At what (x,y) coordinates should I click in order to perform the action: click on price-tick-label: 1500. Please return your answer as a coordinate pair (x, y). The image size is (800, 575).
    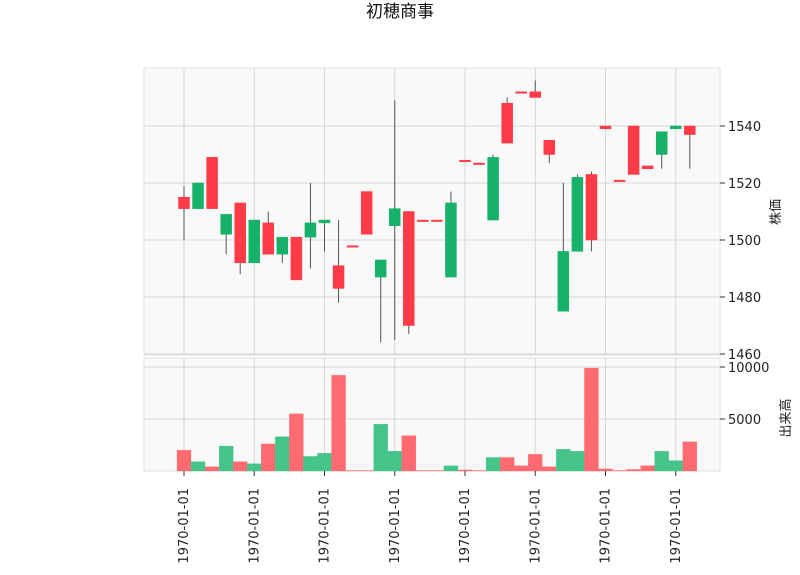
    Looking at the image, I should click on (744, 241).